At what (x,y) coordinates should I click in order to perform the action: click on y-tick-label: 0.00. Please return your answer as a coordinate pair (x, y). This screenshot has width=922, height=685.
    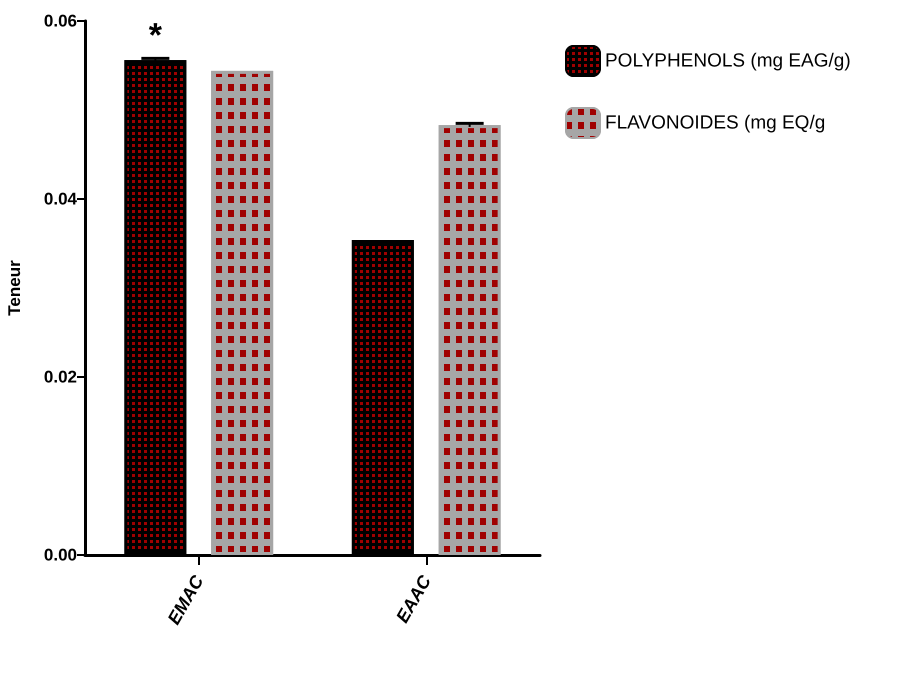
    Looking at the image, I should click on (60, 555).